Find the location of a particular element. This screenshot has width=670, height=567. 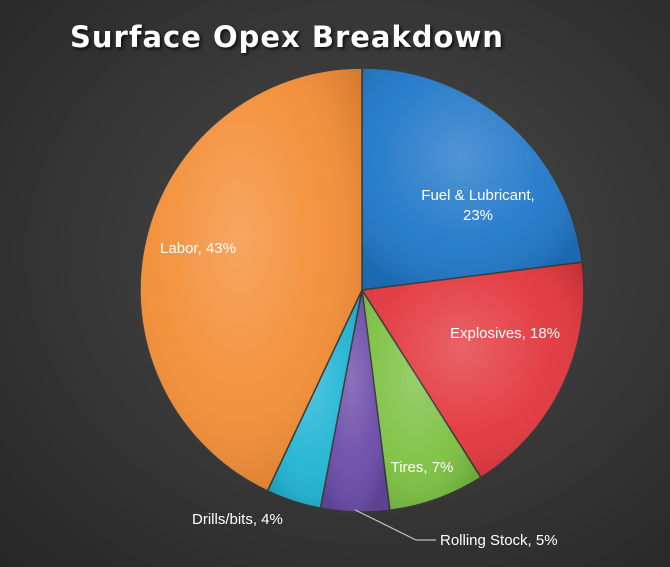

pie-slice-shading-fuel-lubricant is located at coordinates (472, 179).